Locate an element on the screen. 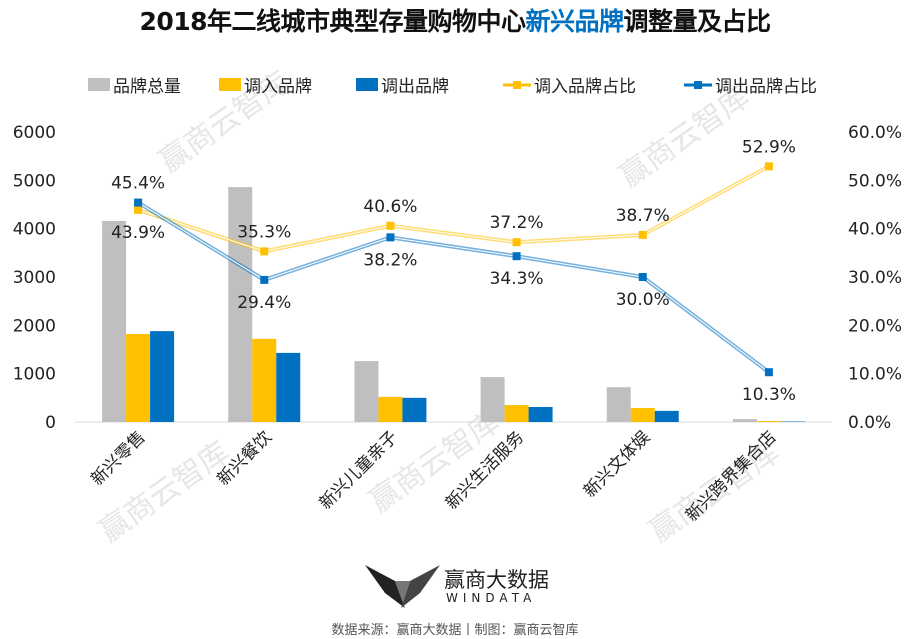 This screenshot has height=639, width=910. data-label: 38.2% is located at coordinates (390, 260).